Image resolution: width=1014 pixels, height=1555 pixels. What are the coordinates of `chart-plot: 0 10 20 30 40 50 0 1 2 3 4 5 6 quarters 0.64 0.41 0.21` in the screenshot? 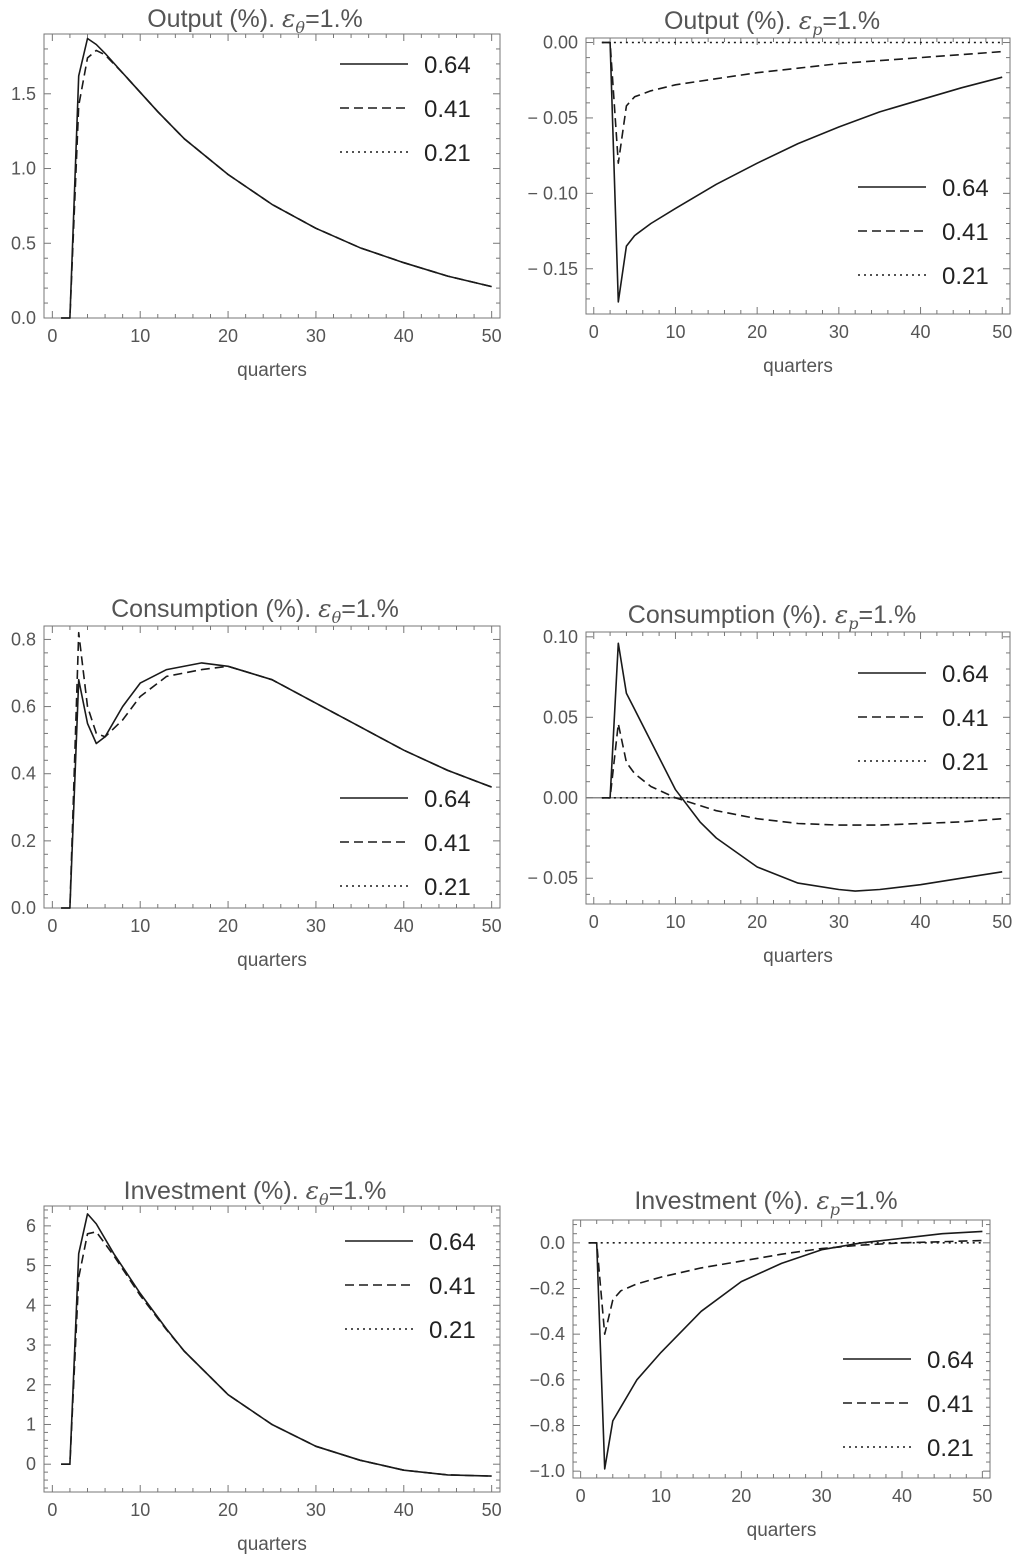 It's located at (264, 1380).